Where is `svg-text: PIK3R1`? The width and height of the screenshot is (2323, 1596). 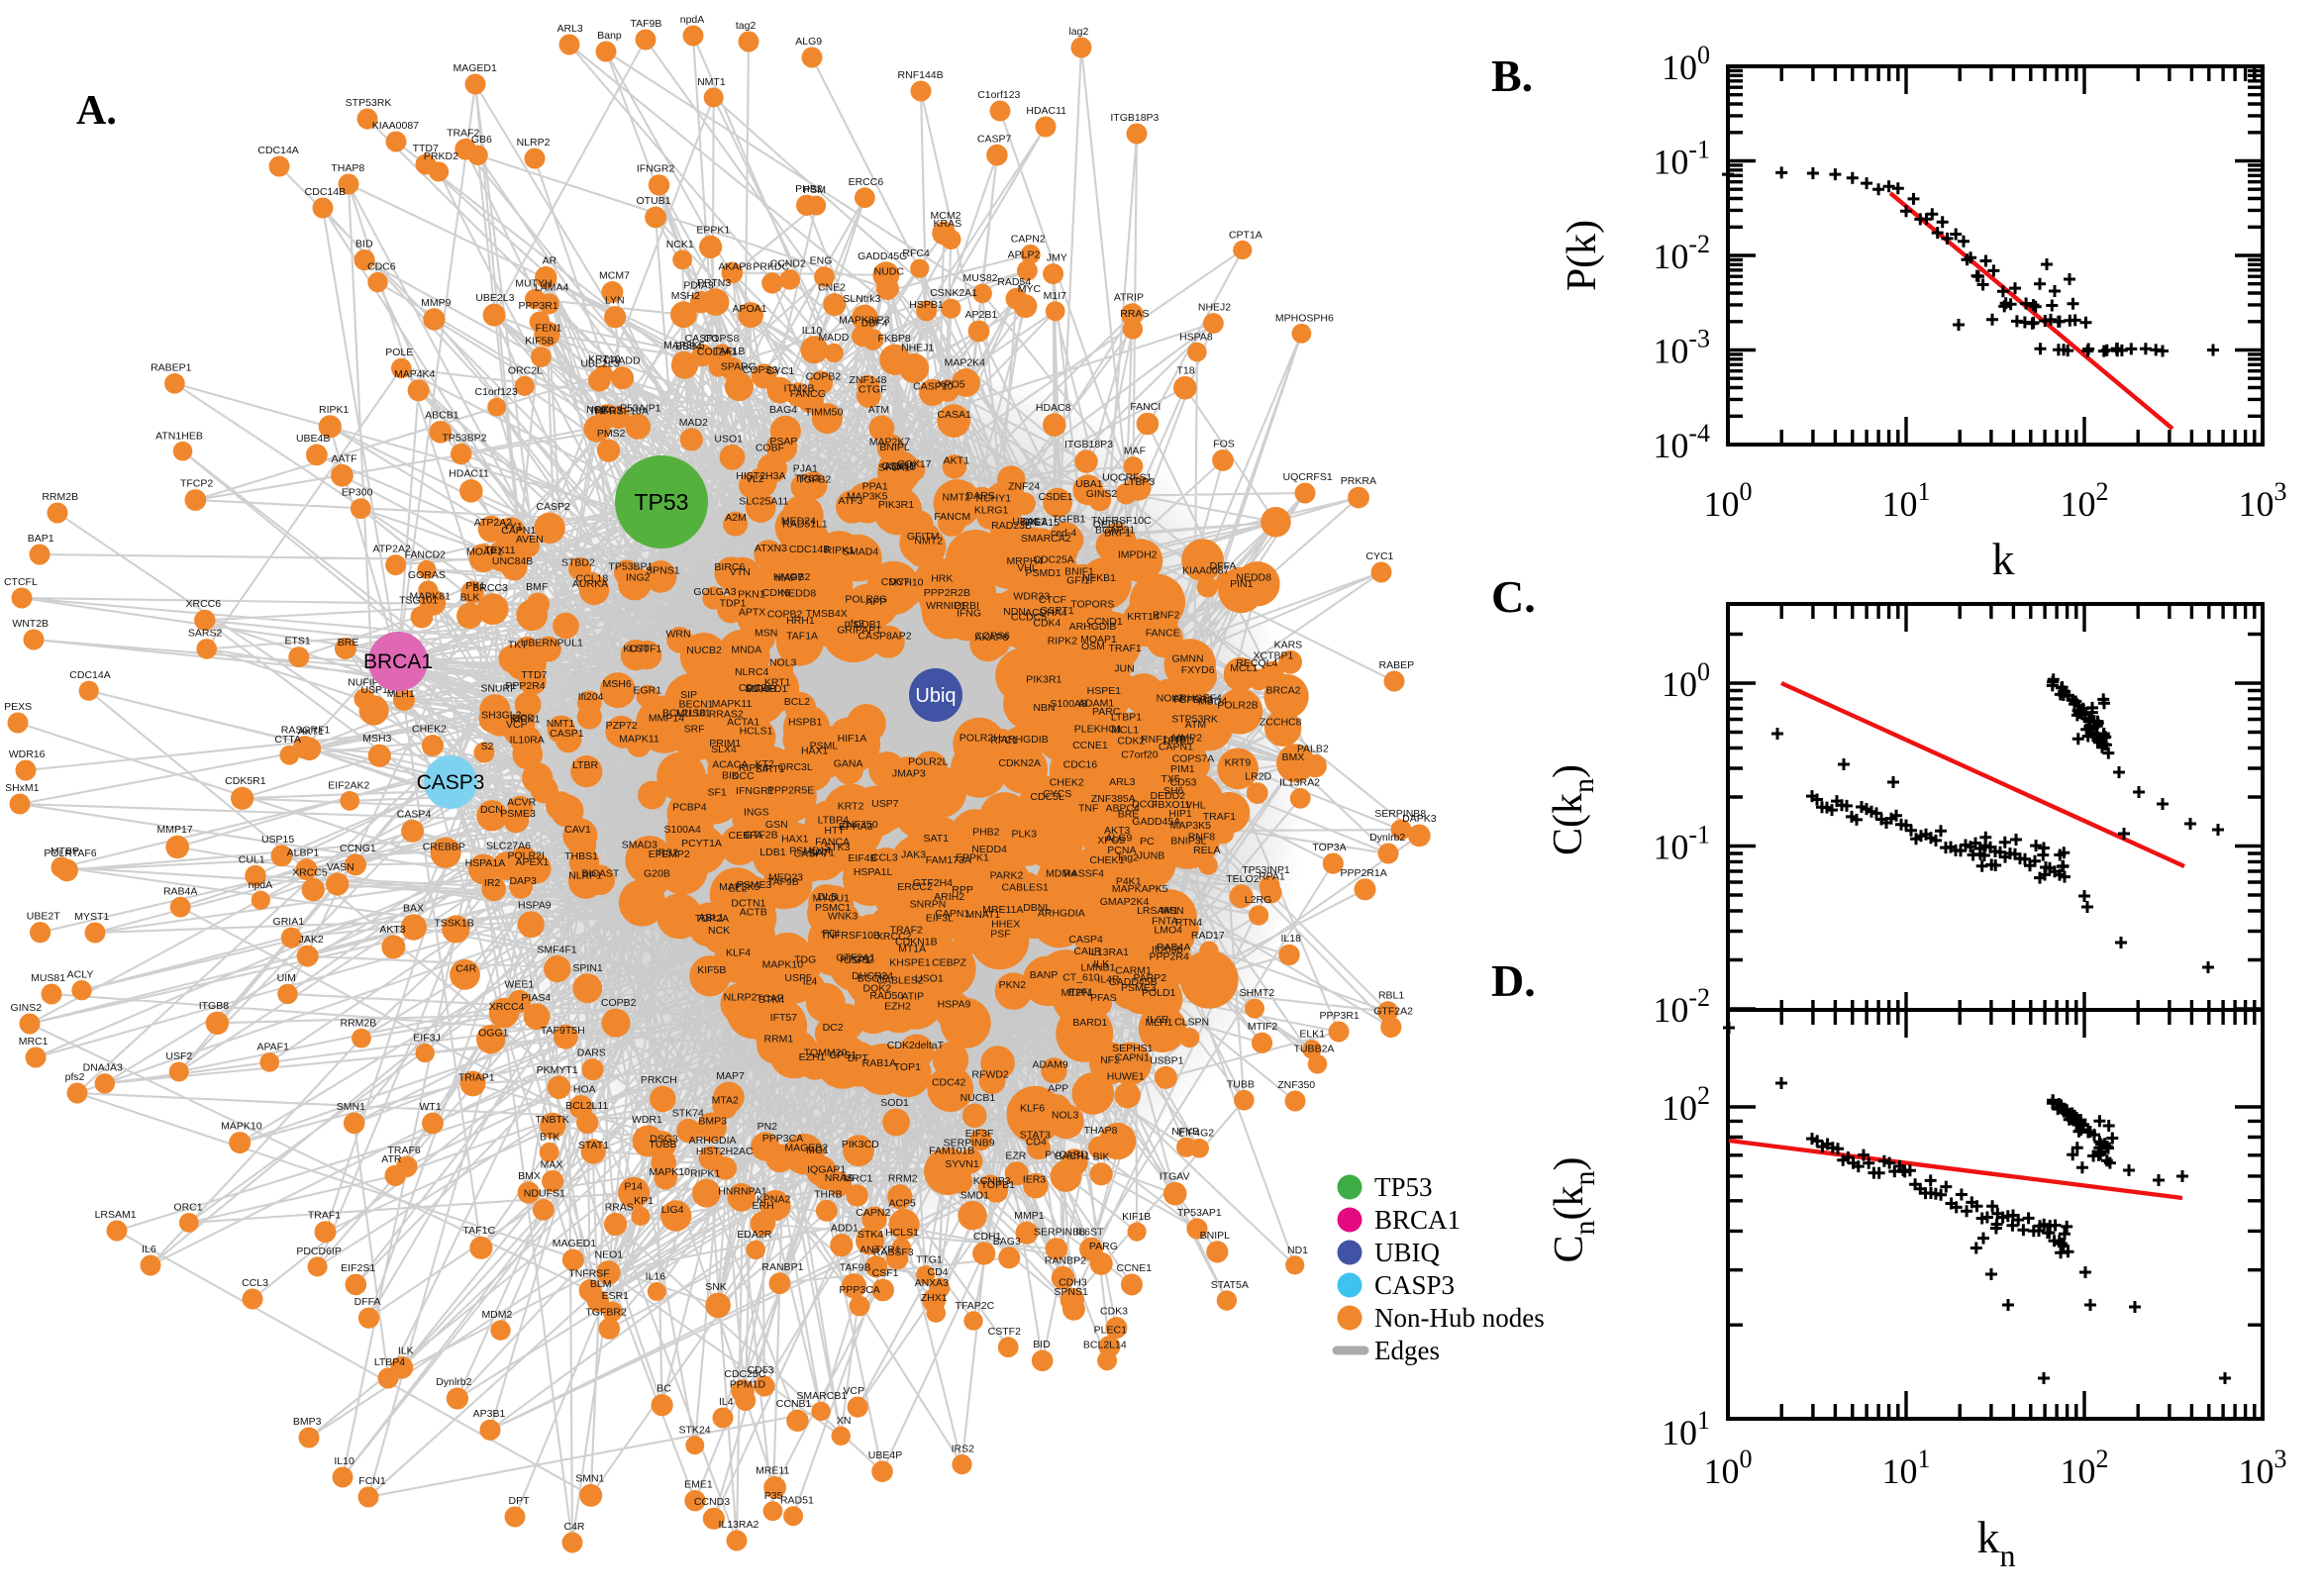 svg-text: PIK3R1 is located at coordinates (1043, 680).